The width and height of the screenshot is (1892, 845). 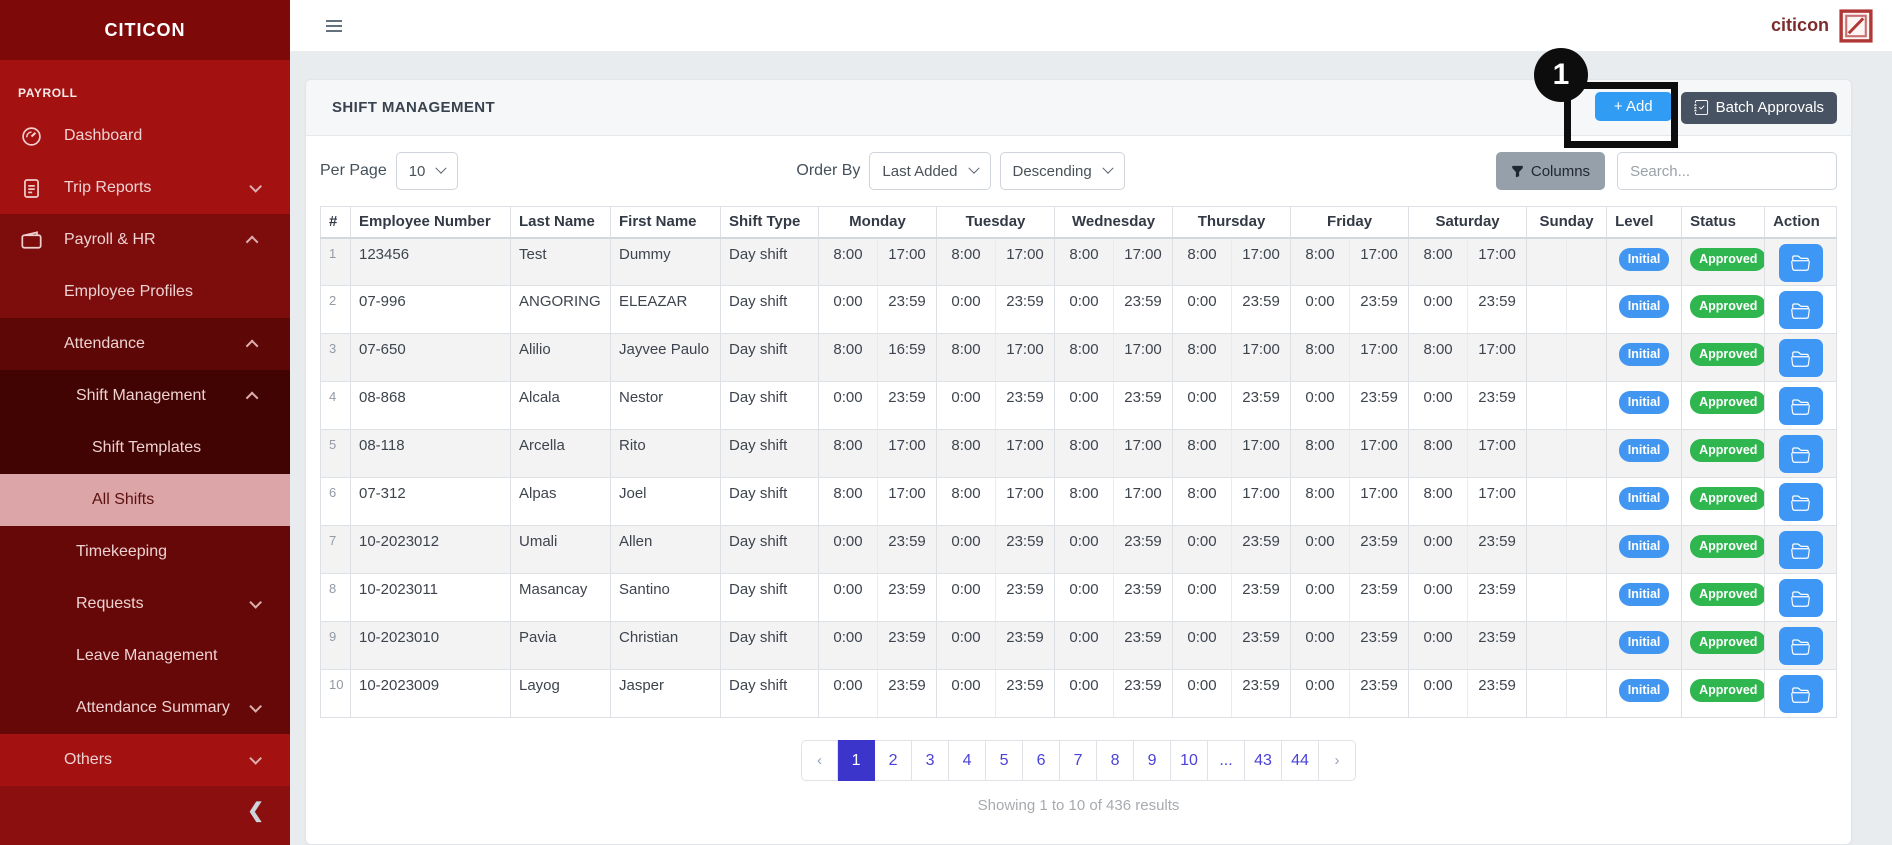 I want to click on batch-approvals-button: Batch Approvals, so click(x=1759, y=107).